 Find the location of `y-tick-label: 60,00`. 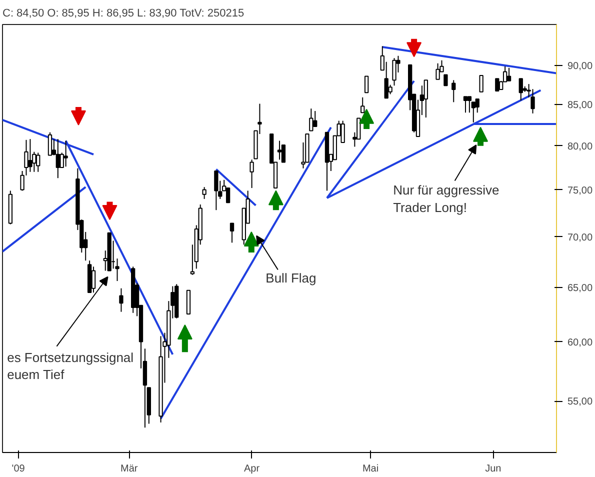

y-tick-label: 60,00 is located at coordinates (580, 342).